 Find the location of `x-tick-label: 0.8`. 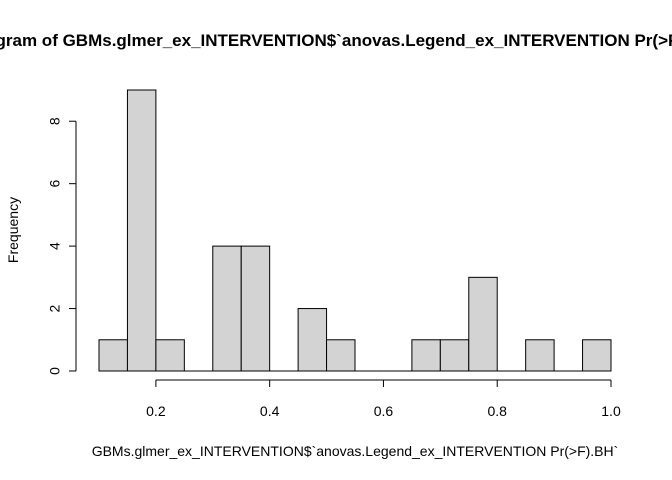

x-tick-label: 0.8 is located at coordinates (497, 411).